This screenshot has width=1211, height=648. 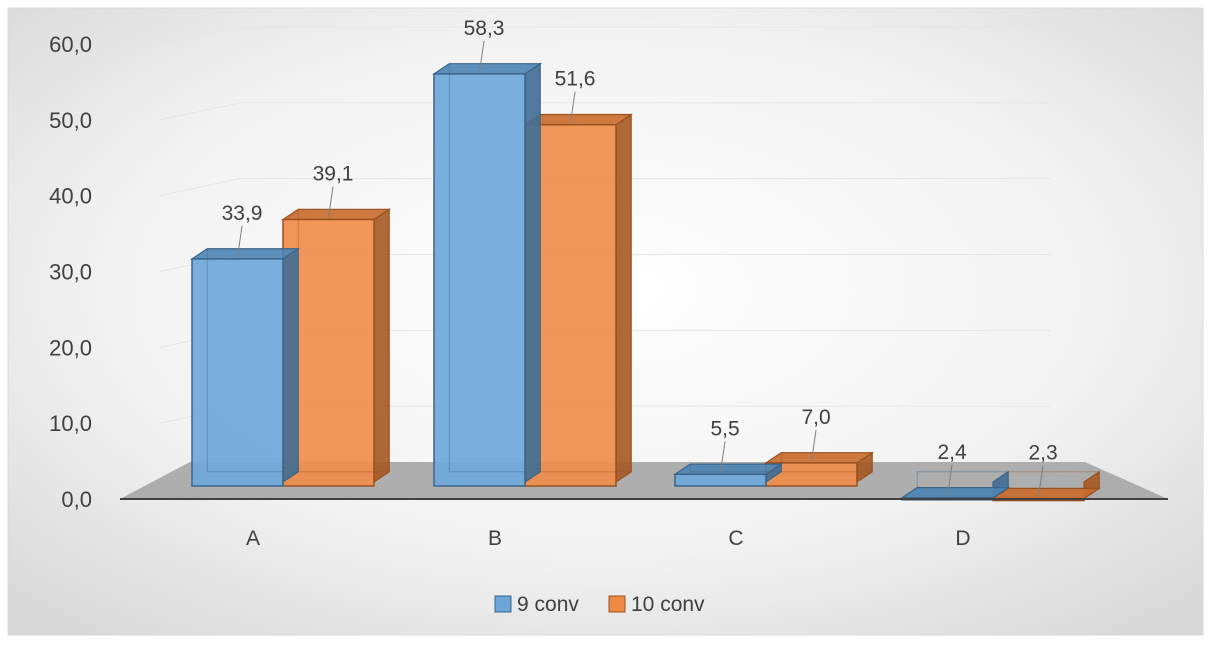 What do you see at coordinates (253, 538) in the screenshot?
I see `x-tick-label: A` at bounding box center [253, 538].